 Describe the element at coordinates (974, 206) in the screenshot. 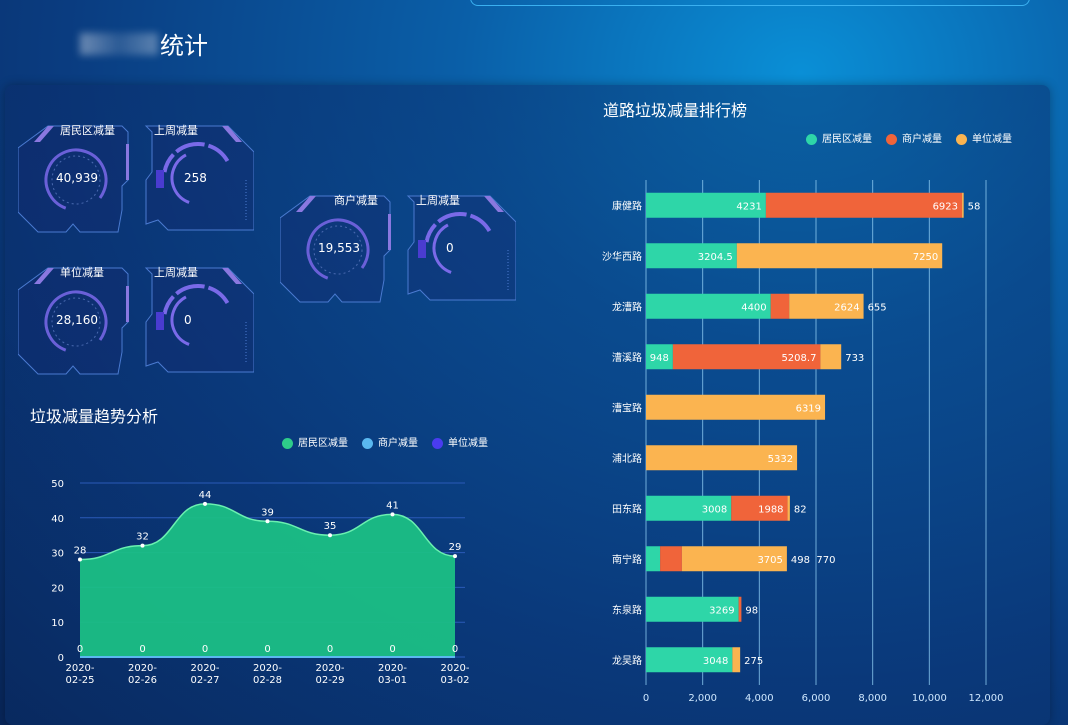

I see `bar-value-label: 58` at that location.